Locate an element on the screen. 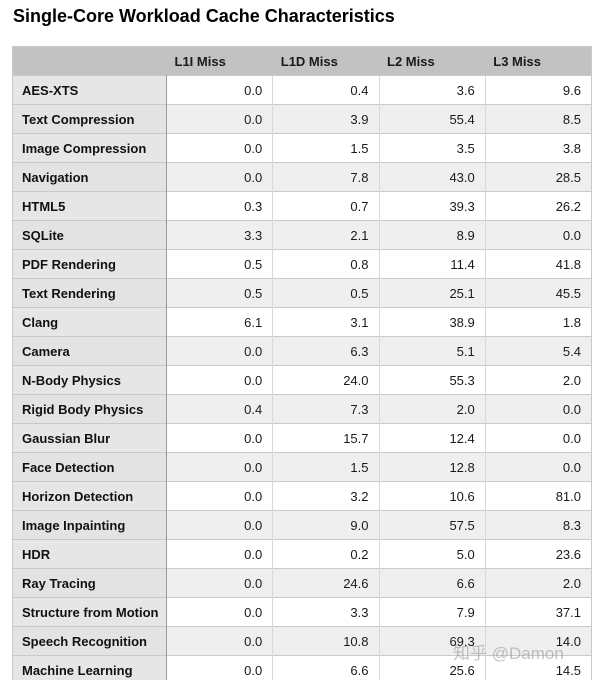 This screenshot has height=680, width=600. table-row: Clang 6.1 3.1 38.9 1.8 is located at coordinates (302, 322).